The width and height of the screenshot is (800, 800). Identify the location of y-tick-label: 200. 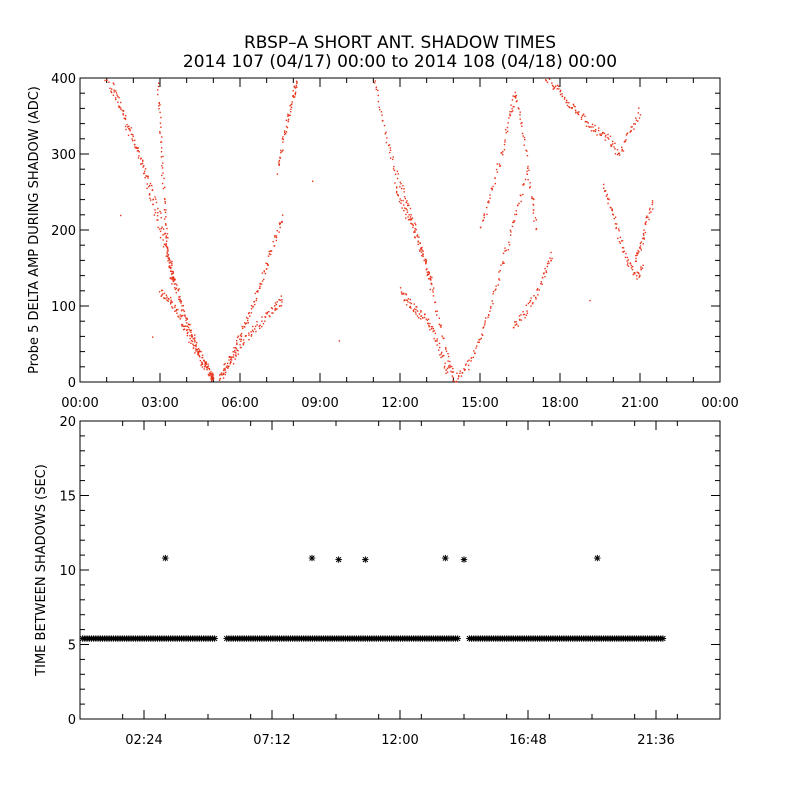
(63, 231).